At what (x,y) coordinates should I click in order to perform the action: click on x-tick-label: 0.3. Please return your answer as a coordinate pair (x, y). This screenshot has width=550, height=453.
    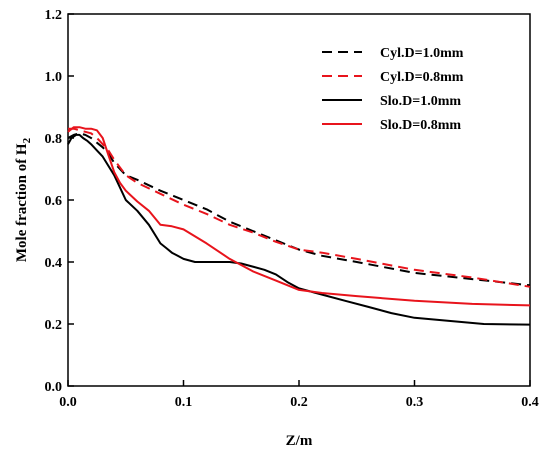
    Looking at the image, I should click on (415, 402).